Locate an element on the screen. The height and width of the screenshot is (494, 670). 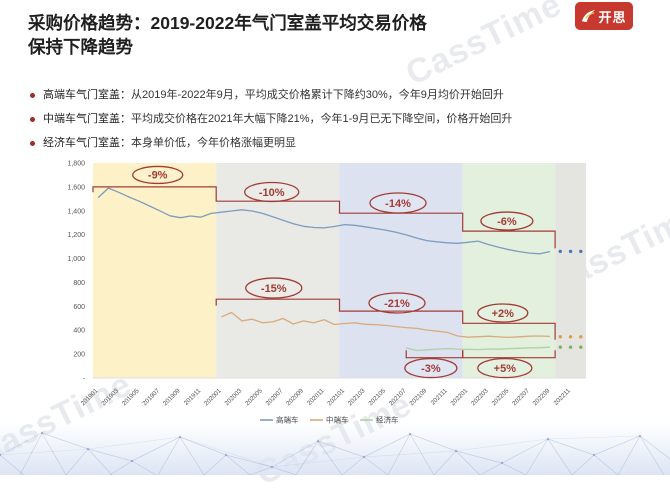
bottom-mesh-background is located at coordinates (335, 446).